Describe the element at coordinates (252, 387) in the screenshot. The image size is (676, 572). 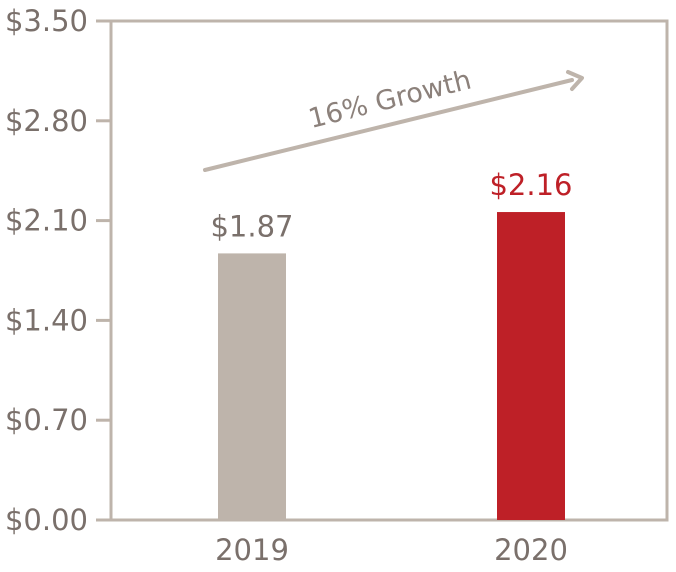
I see `bar-2019` at that location.